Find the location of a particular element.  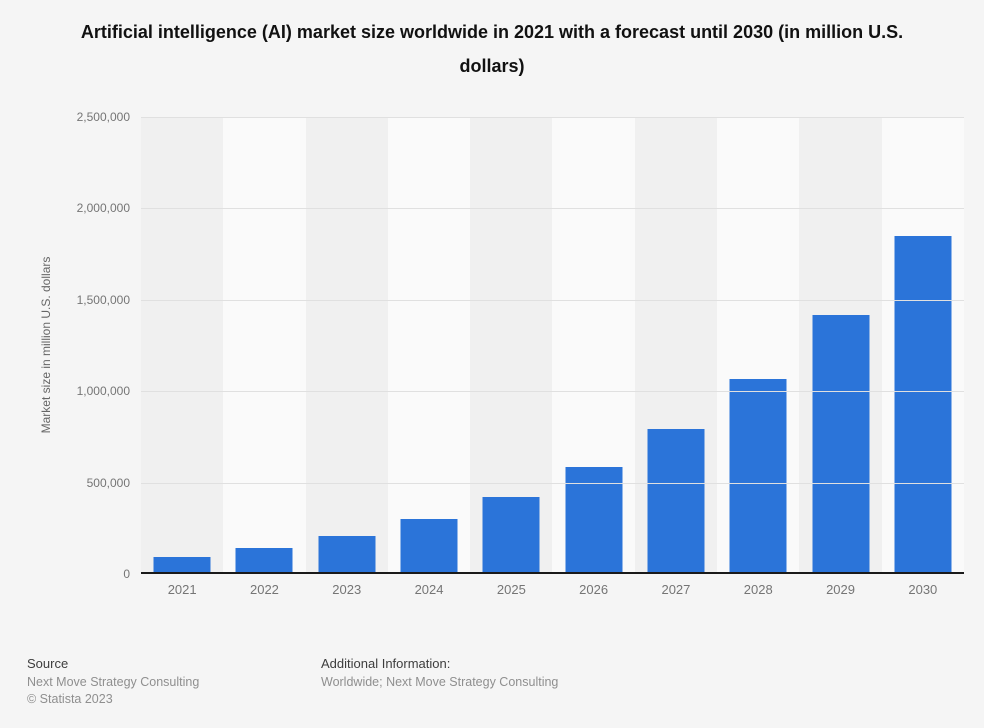

y-tick-label-2500000: 2,500,000 is located at coordinates (103, 117).